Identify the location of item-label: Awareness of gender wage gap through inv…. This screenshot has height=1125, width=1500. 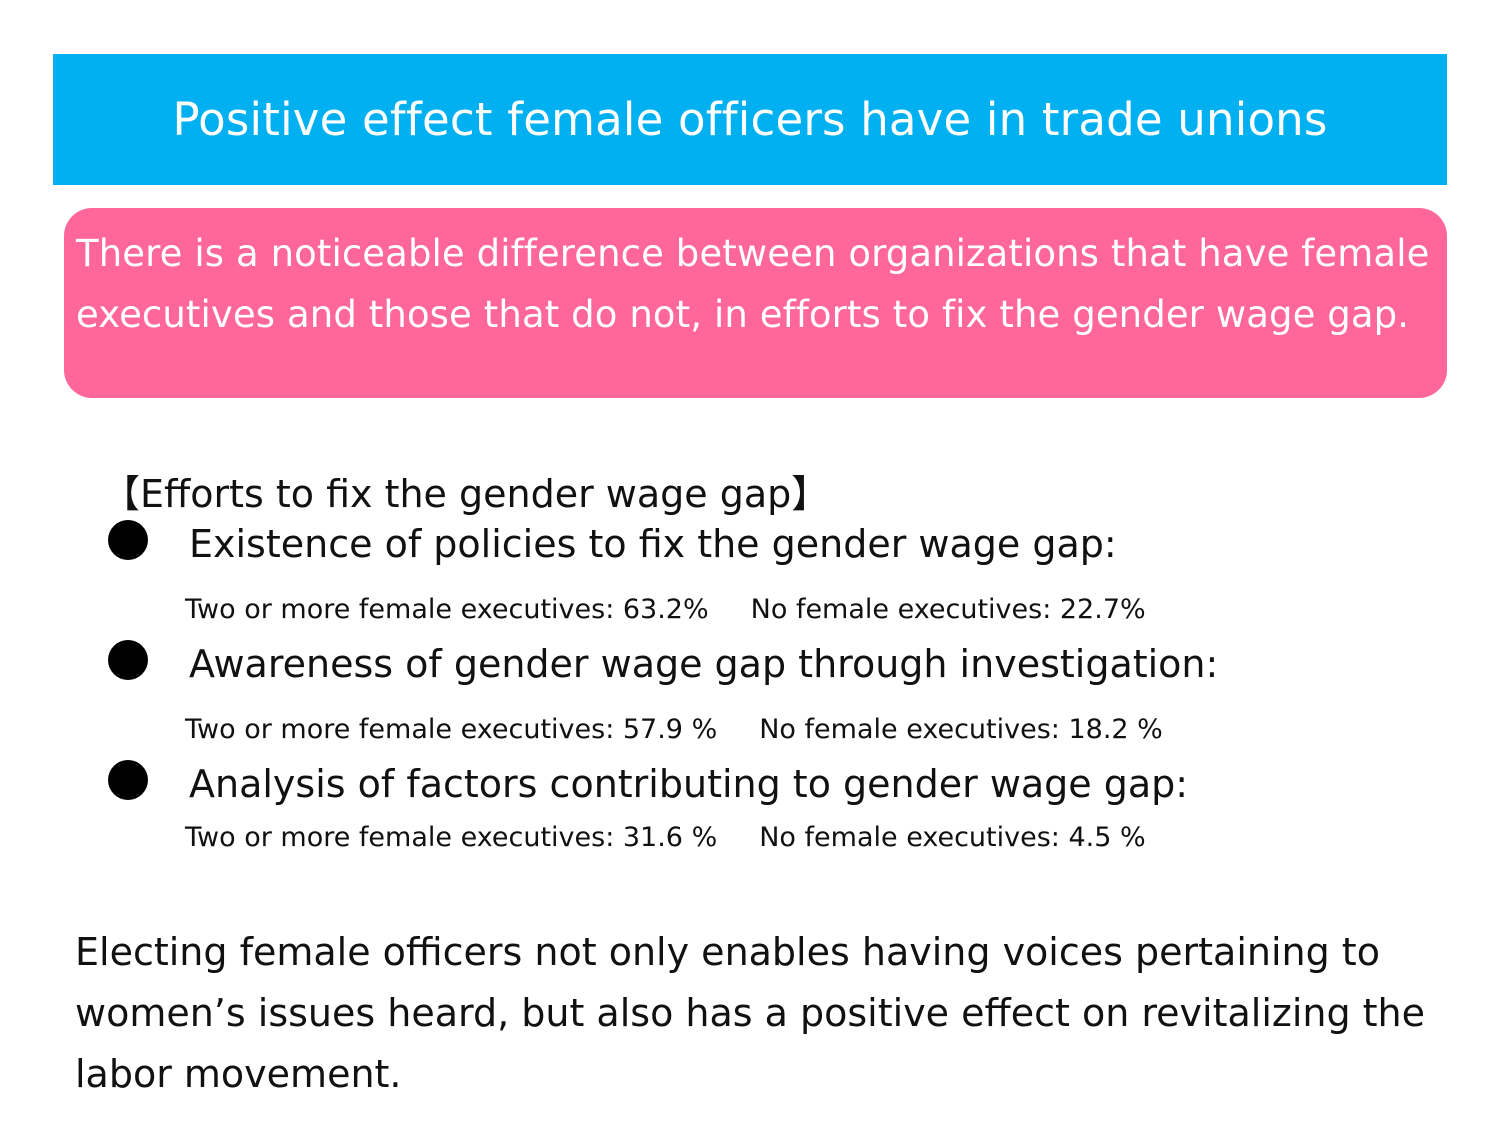
(704, 664).